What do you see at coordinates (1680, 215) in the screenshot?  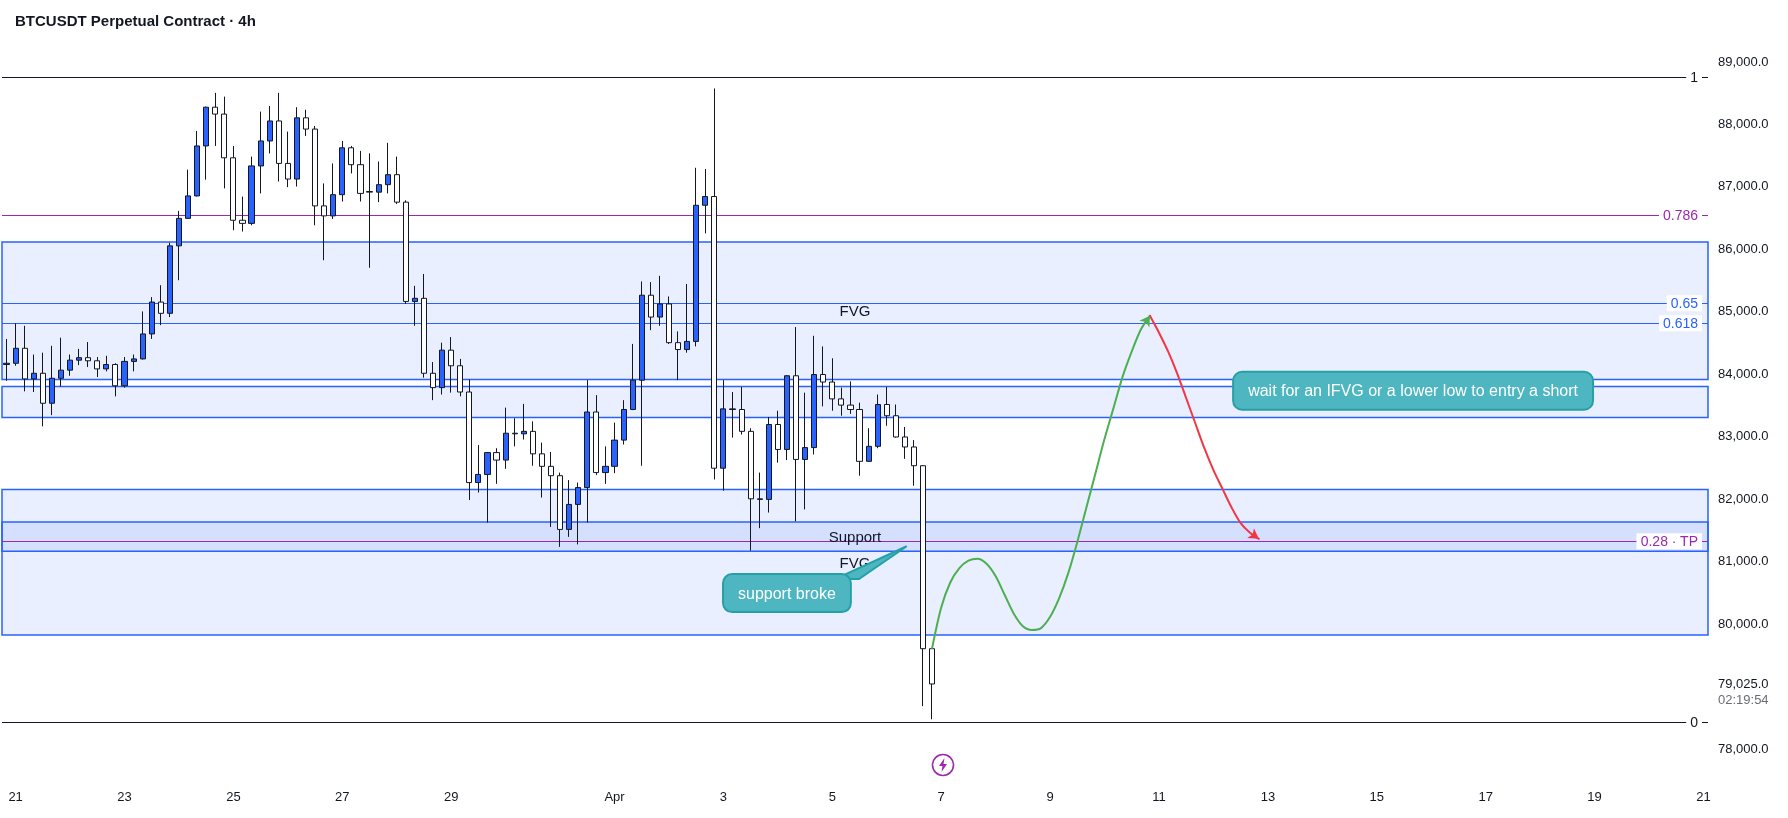 I see `annotation: 0.786` at bounding box center [1680, 215].